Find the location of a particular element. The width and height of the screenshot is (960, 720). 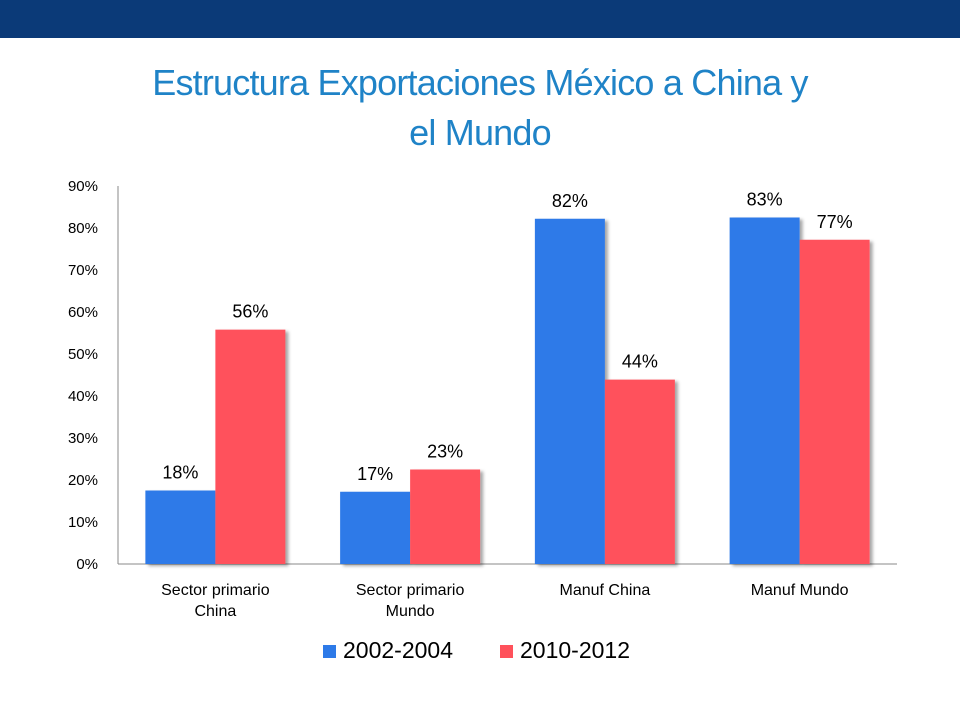

y-tick-label: 40% is located at coordinates (83, 396).